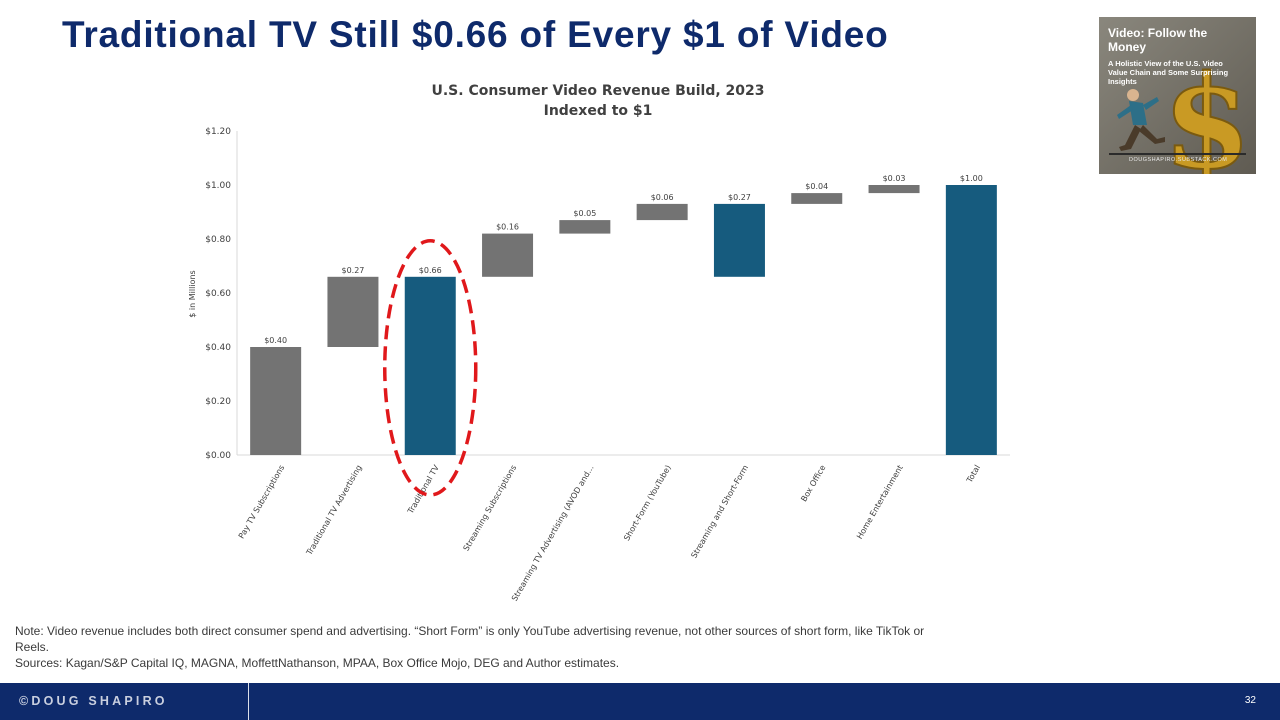 The height and width of the screenshot is (720, 1280). What do you see at coordinates (218, 402) in the screenshot?
I see `y-tick-label: $0.20` at bounding box center [218, 402].